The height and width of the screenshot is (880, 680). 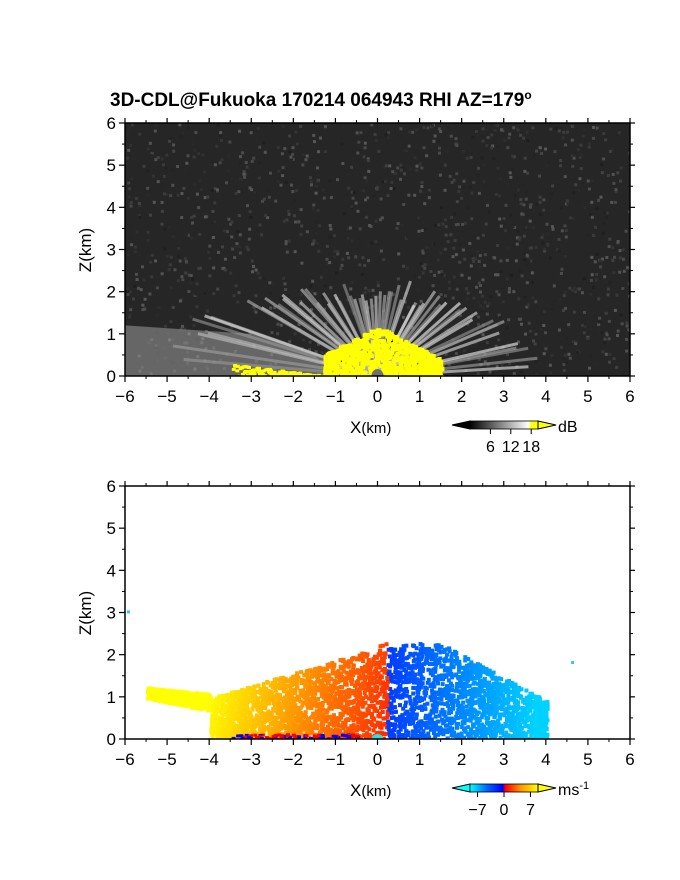 What do you see at coordinates (419, 396) in the screenshot?
I see `x-tick-label: 1` at bounding box center [419, 396].